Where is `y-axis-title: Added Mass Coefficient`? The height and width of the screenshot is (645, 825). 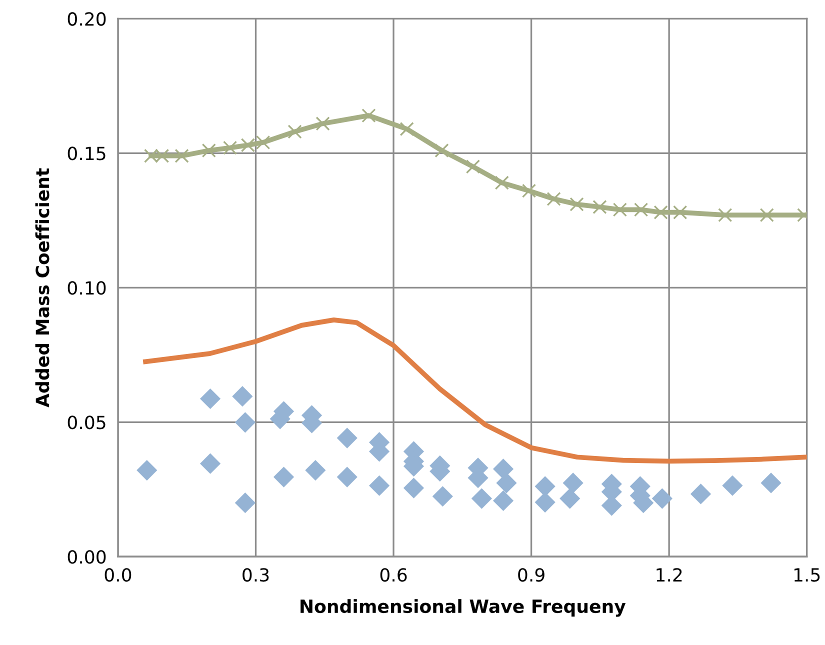 y-axis-title: Added Mass Coefficient is located at coordinates (42, 288).